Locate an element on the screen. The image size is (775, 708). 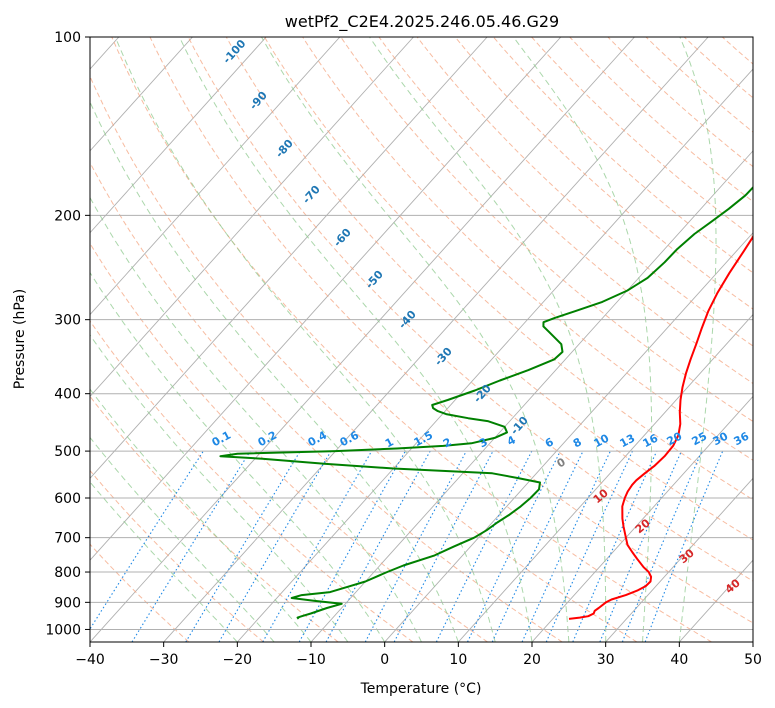
x-tick-label: −20 is located at coordinates (238, 660).